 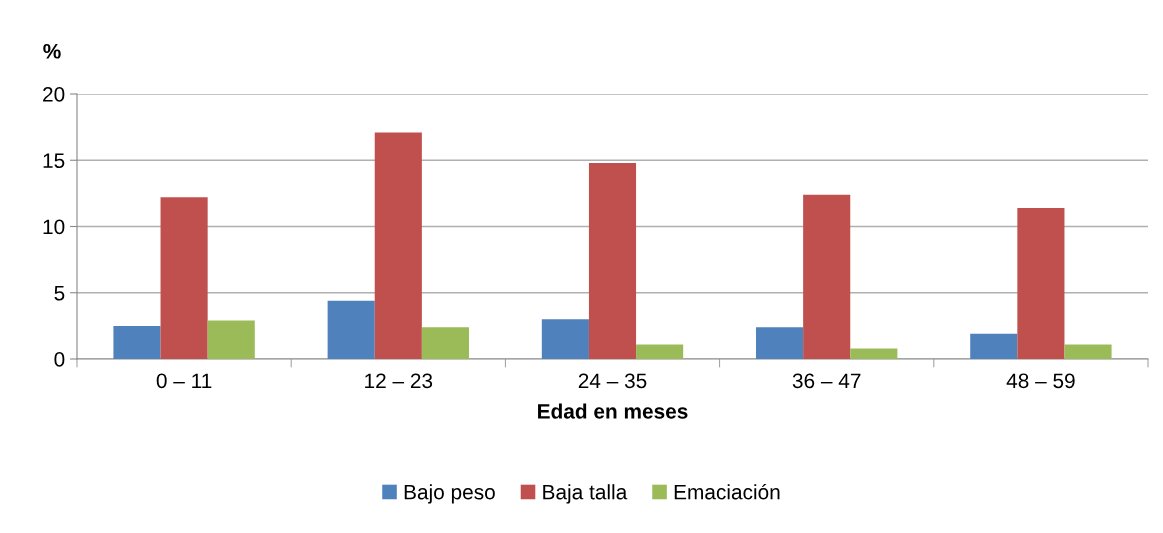 What do you see at coordinates (399, 381) in the screenshot?
I see `x-tick-label: 12 – 23` at bounding box center [399, 381].